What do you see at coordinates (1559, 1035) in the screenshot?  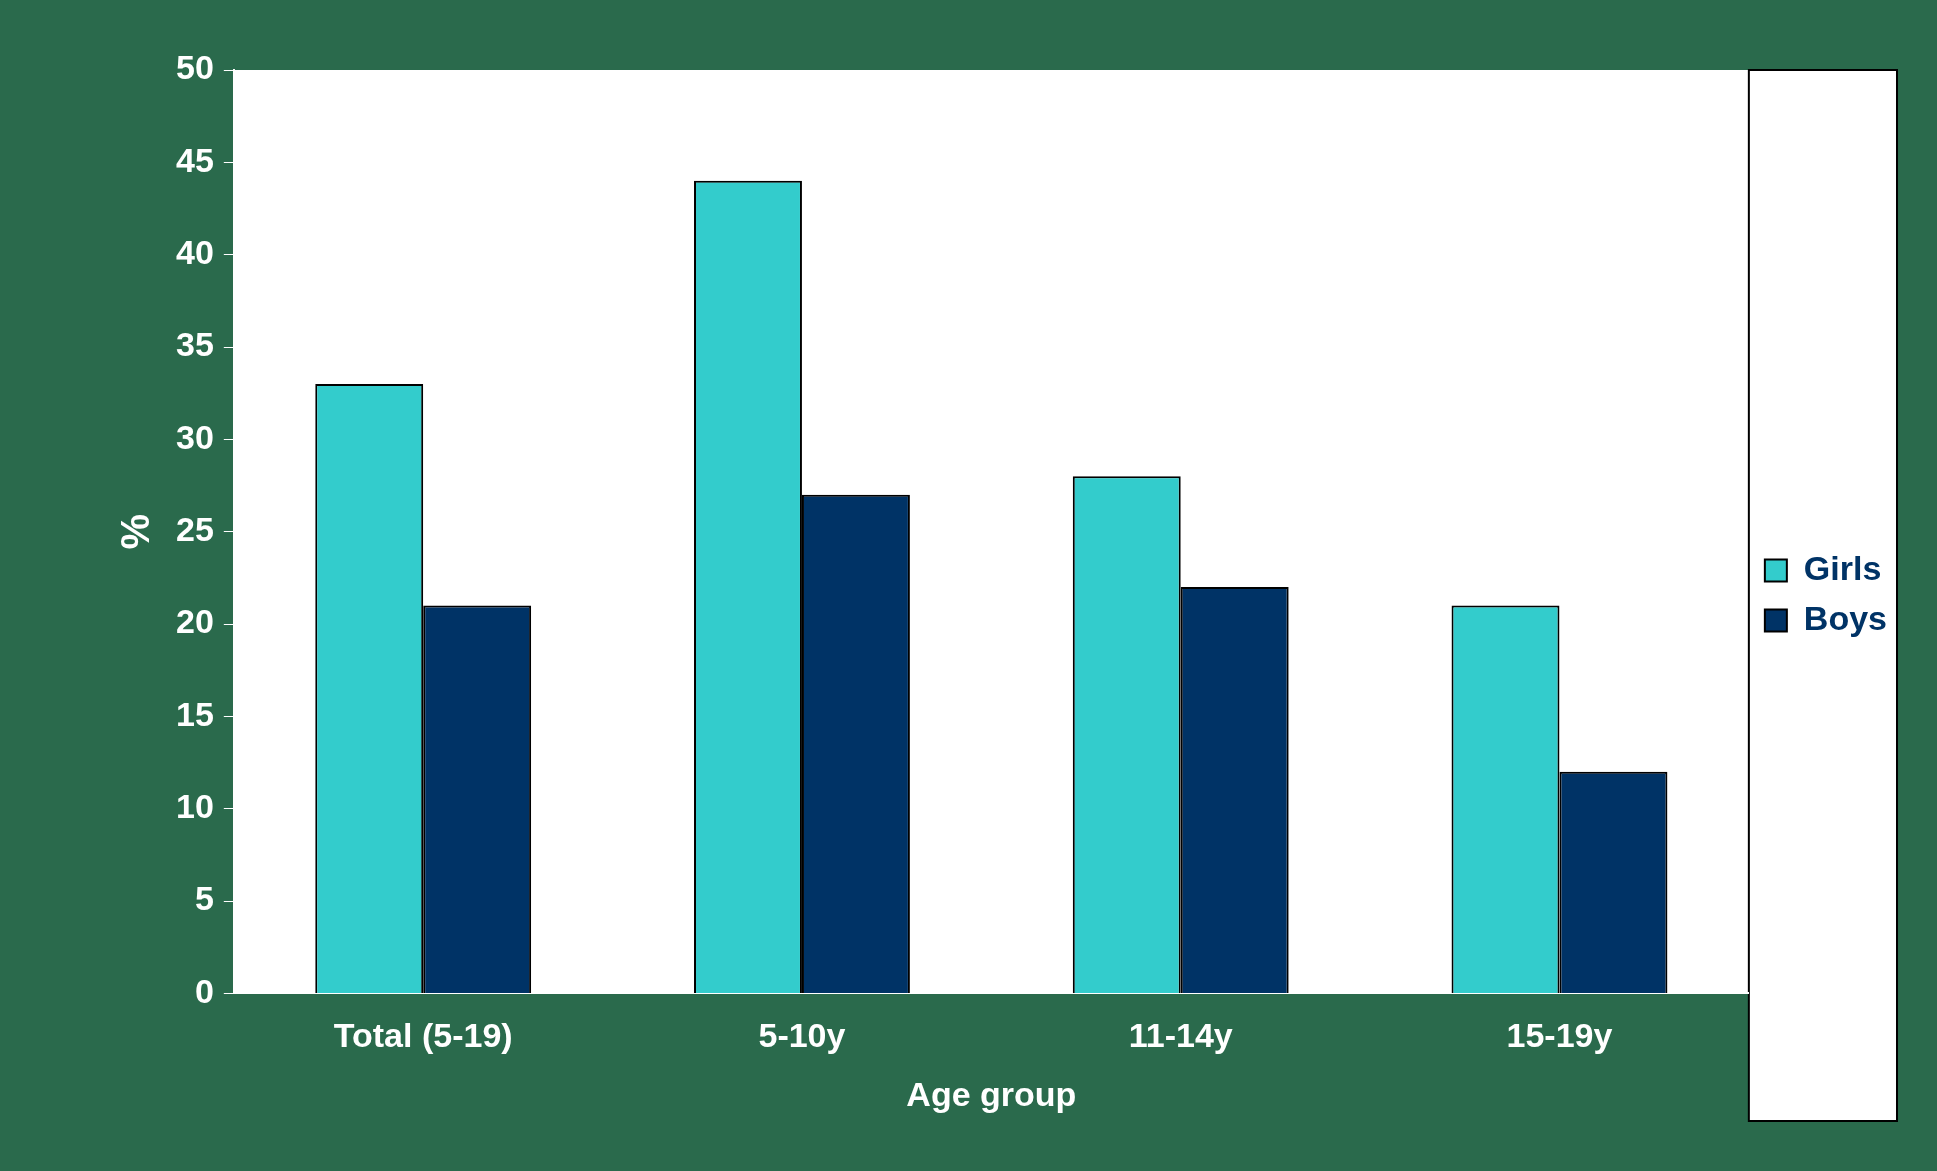 I see `x-tick-label: 15-19y` at bounding box center [1559, 1035].